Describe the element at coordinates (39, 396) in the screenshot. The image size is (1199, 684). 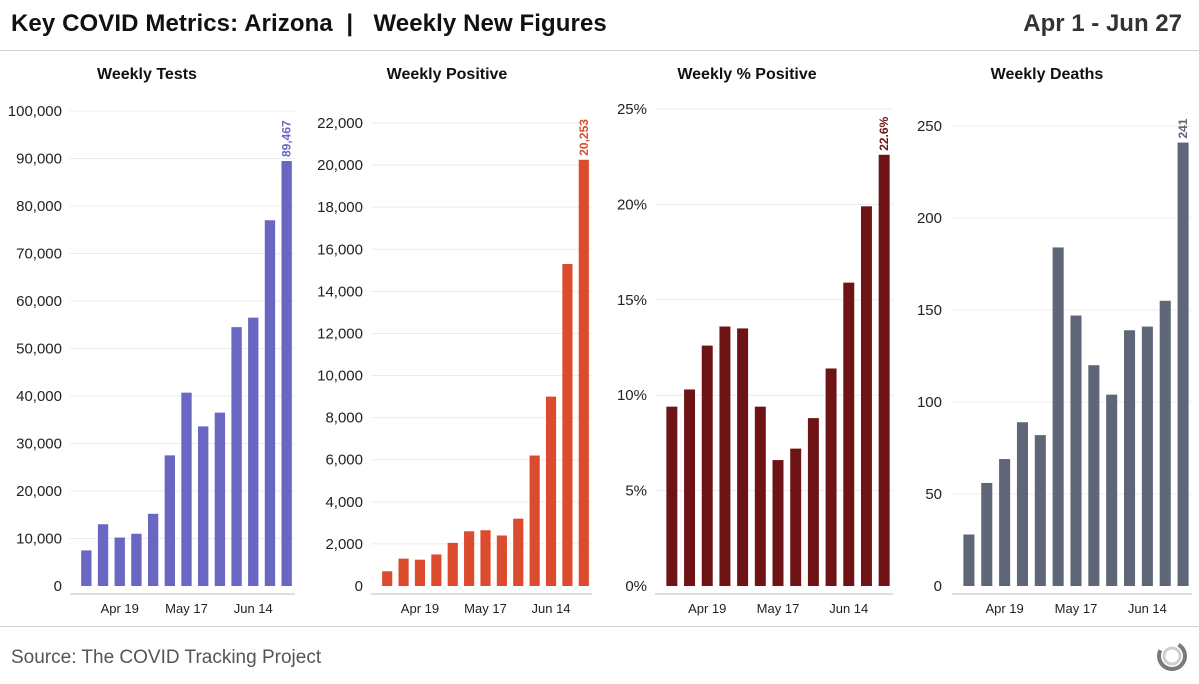
I see `y-tick-label: 40,000` at that location.